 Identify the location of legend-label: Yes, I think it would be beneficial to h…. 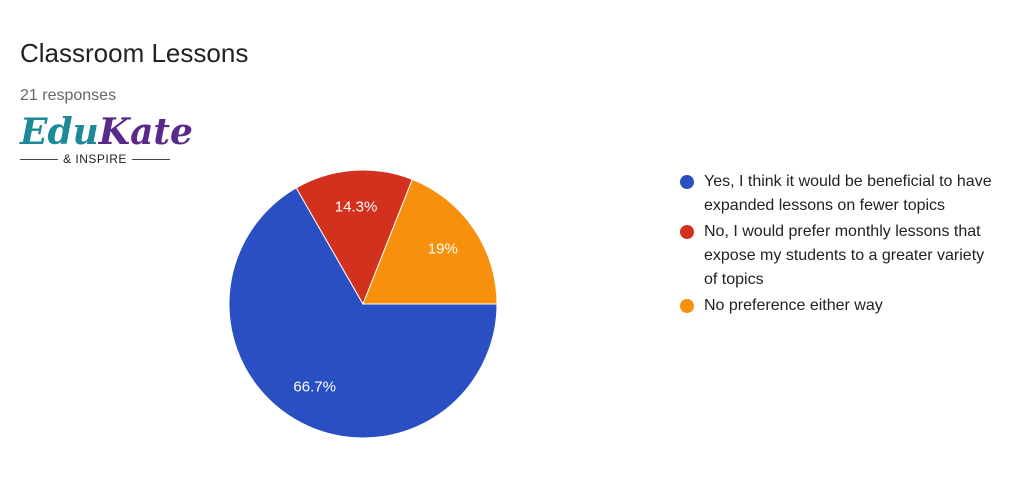
(848, 193).